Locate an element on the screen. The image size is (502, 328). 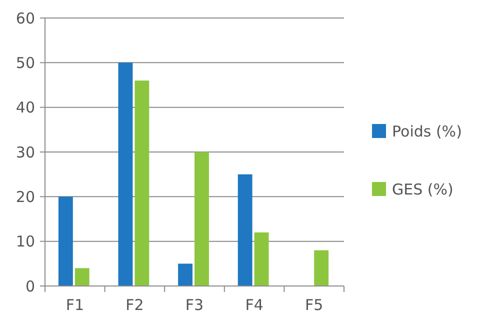
x-tick-label: F4 is located at coordinates (254, 305).